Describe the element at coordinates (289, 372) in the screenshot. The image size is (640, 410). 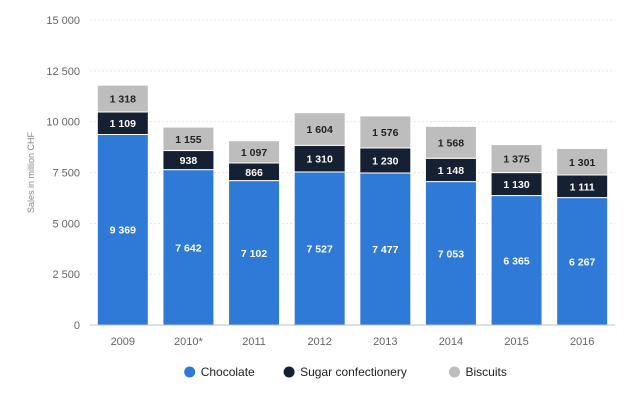
I see `legend-marker-sugar-confectionery` at that location.